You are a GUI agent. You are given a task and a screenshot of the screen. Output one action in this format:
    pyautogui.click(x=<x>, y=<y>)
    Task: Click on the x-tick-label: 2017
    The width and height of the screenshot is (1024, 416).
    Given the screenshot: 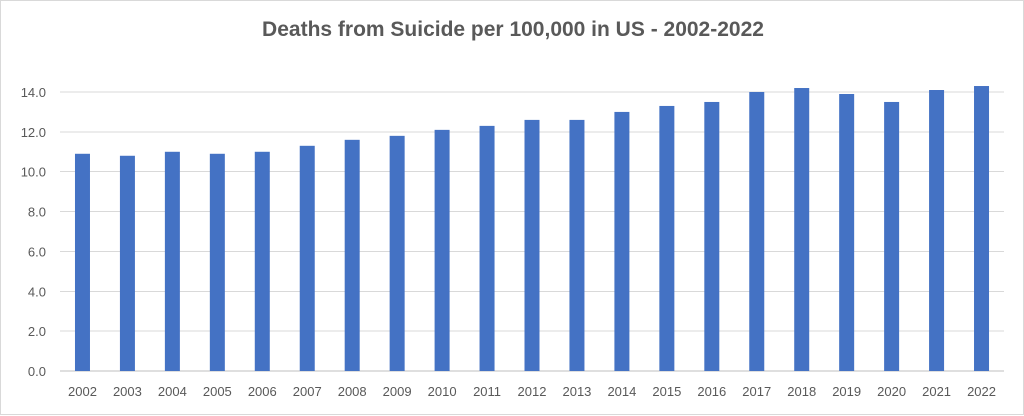 What is the action you would take?
    pyautogui.click(x=756, y=391)
    